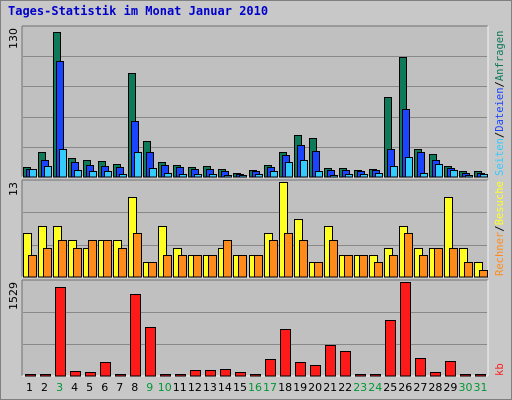 The image size is (512, 400). I want to click on legend-middle-panel: Rechner/Besuche, so click(500, 228).